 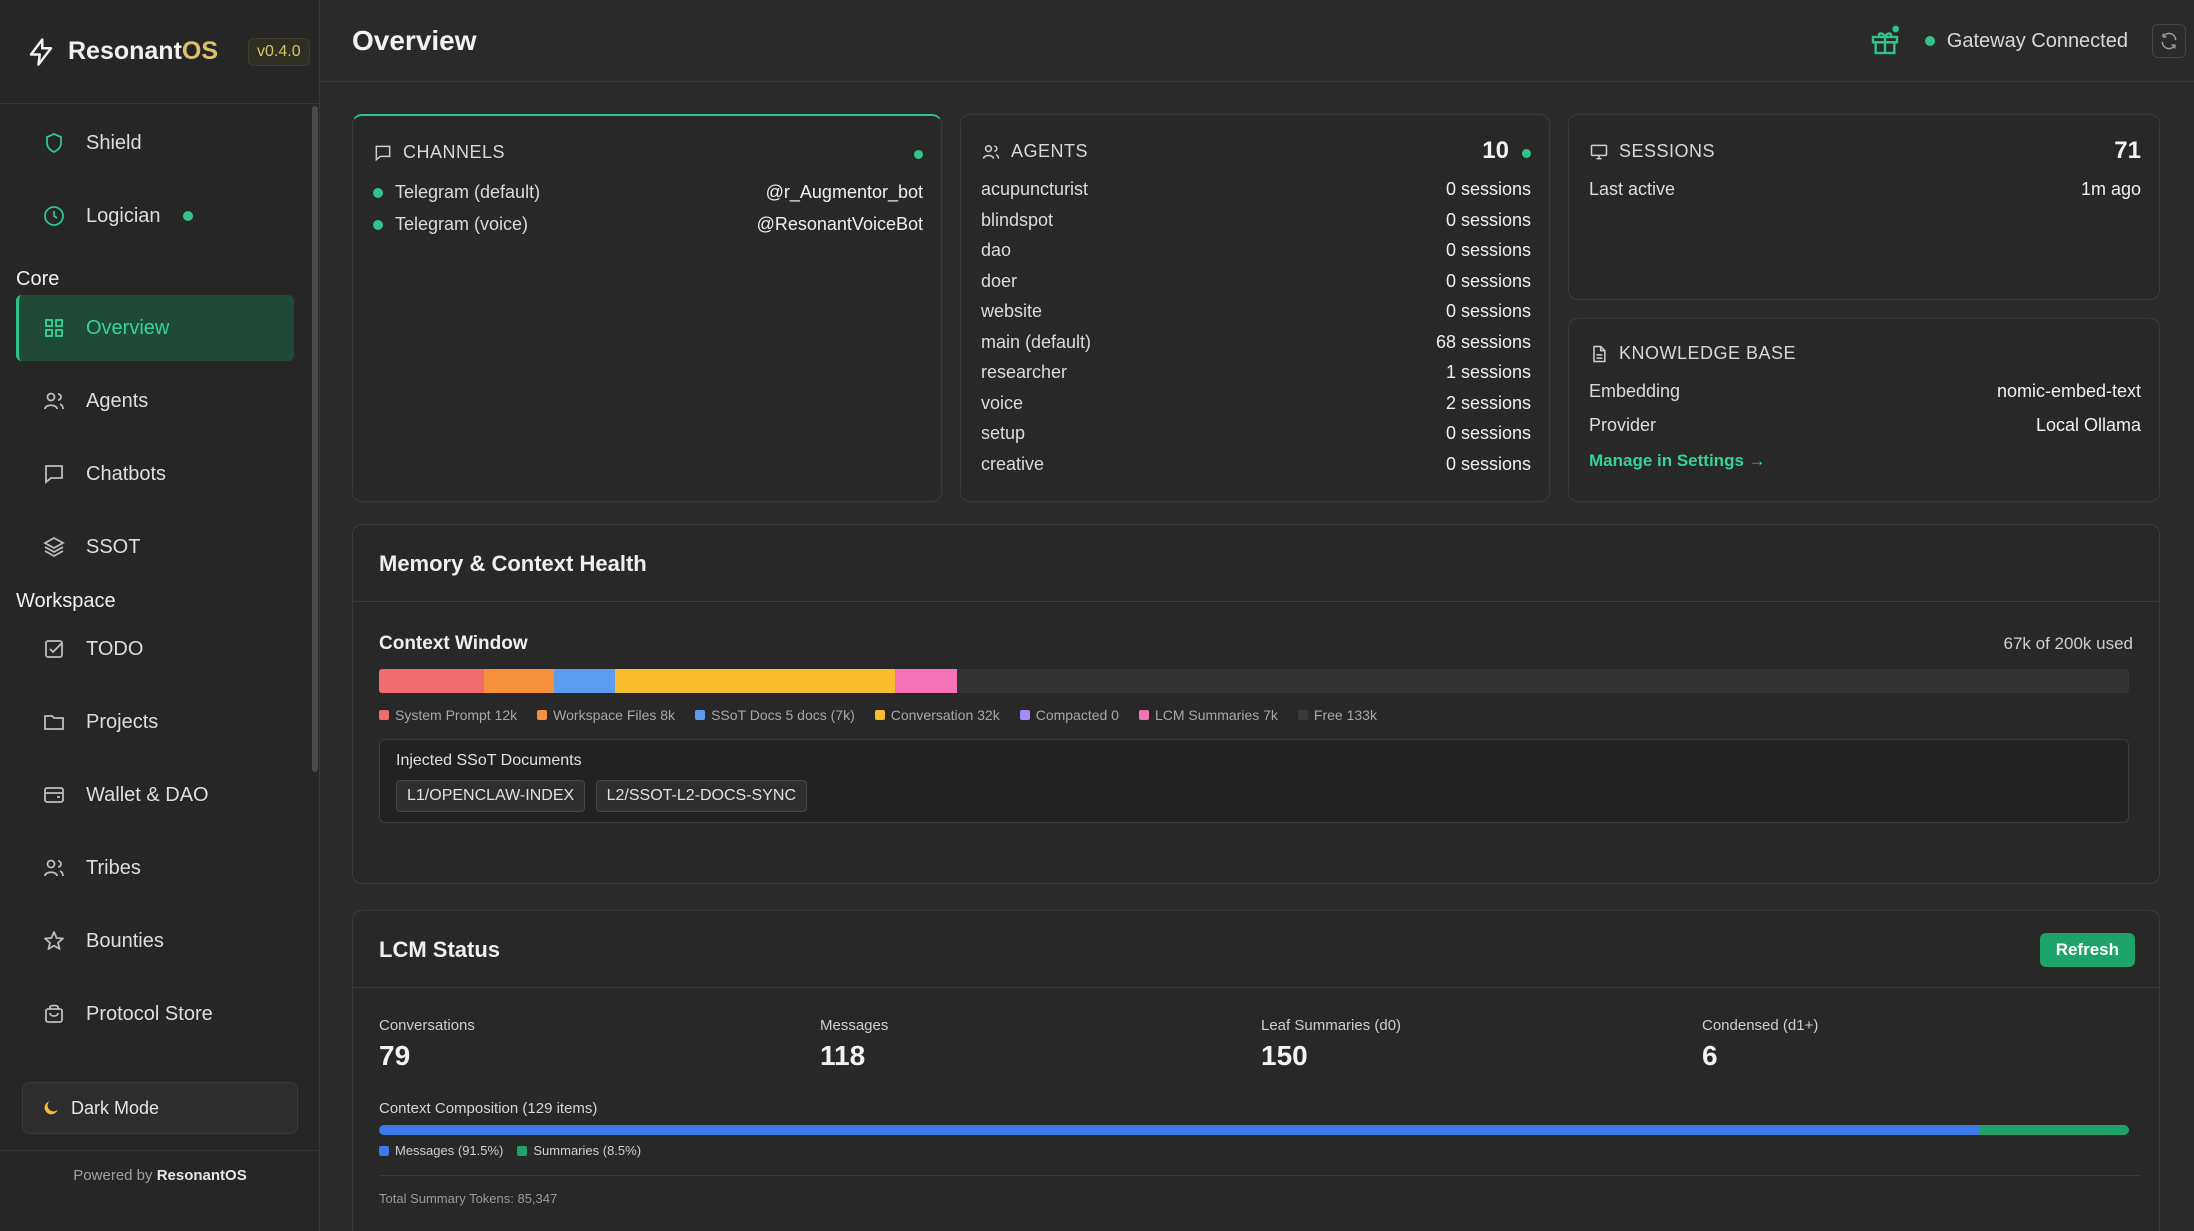 What do you see at coordinates (155, 868) in the screenshot?
I see `sidebar-item-tribes: Tribes` at bounding box center [155, 868].